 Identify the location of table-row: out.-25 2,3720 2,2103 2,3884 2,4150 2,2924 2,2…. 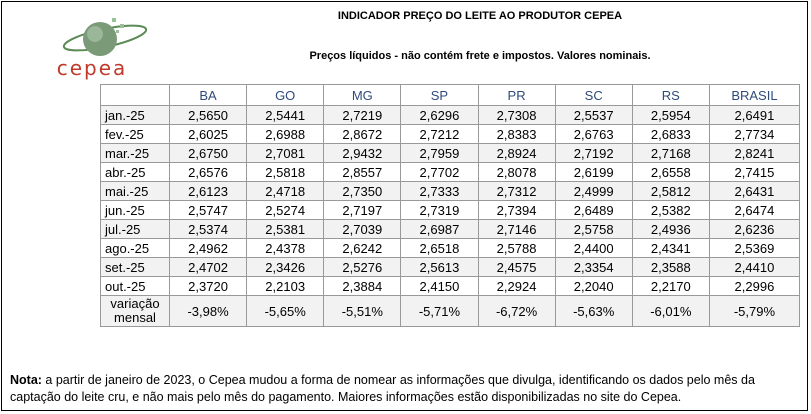
(450, 286).